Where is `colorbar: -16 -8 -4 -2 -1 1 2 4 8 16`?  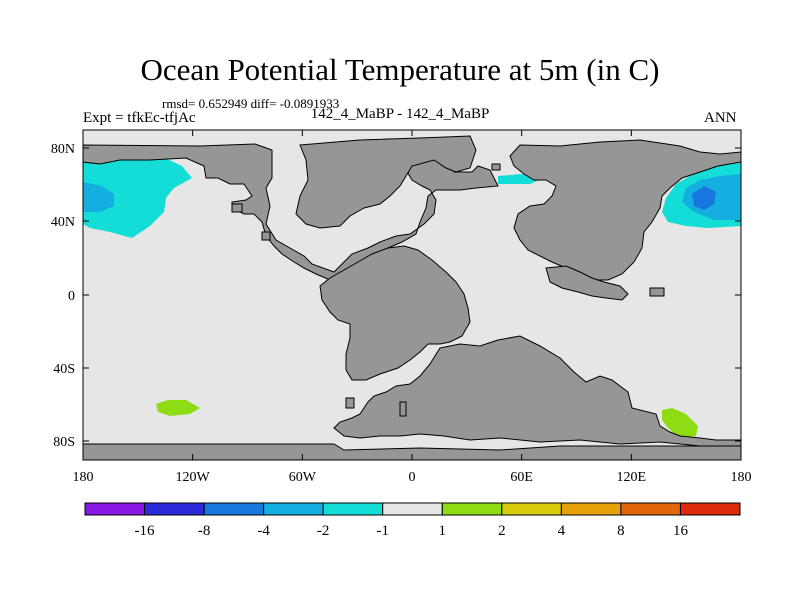
colorbar: -16 -8 -4 -2 -1 1 2 4 8 16 is located at coordinates (412, 520).